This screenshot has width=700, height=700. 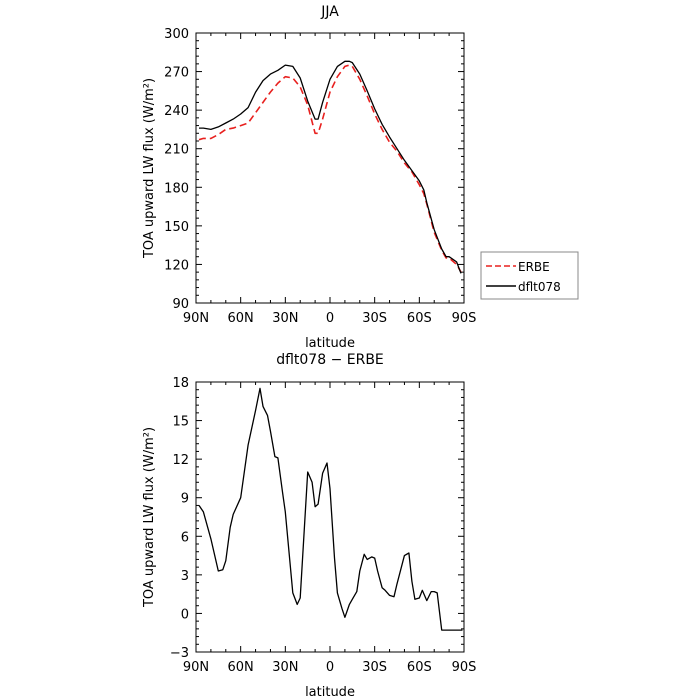 I want to click on series-line-dflt078, so click(x=330, y=167).